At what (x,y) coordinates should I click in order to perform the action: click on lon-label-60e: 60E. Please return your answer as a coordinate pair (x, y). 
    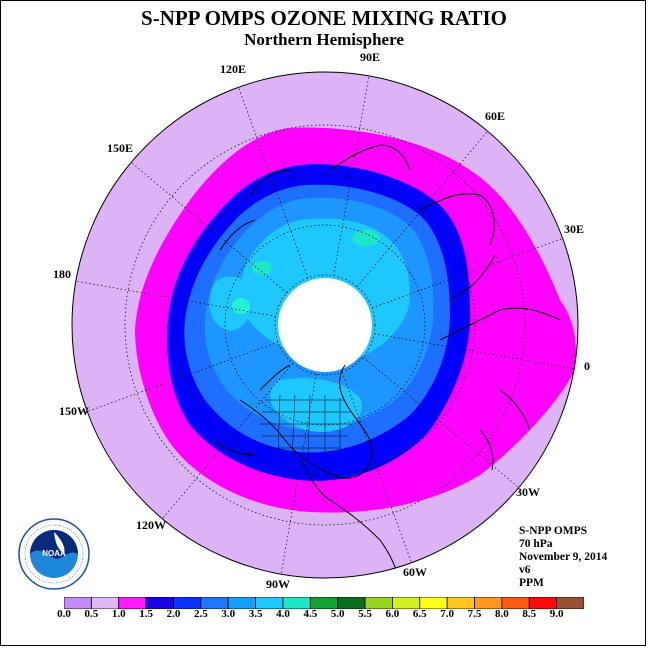
    Looking at the image, I should click on (495, 116).